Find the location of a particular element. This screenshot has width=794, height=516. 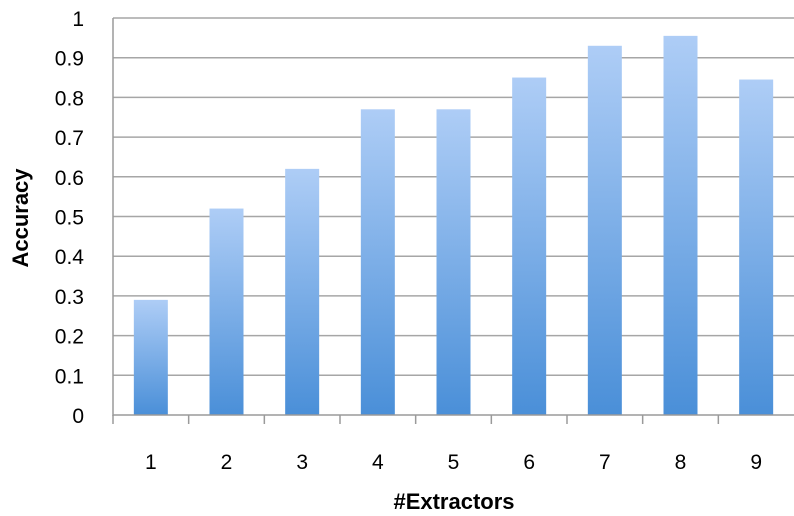

x-axis-title: #Extractors is located at coordinates (453, 501).